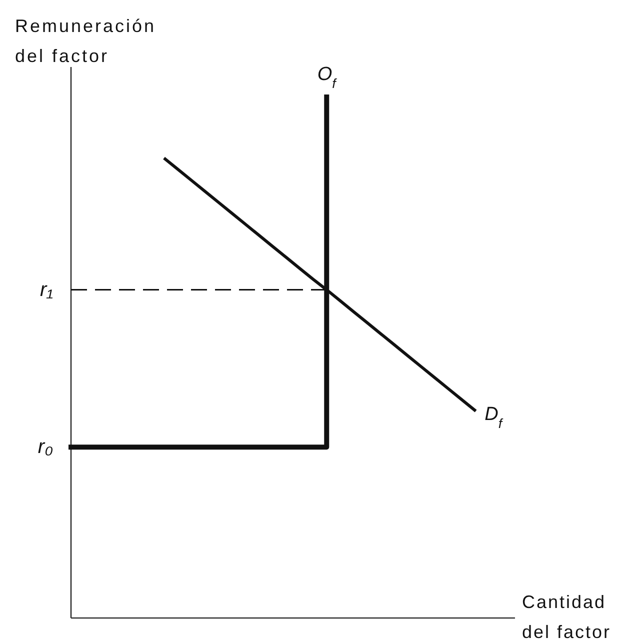  Describe the element at coordinates (327, 77) in the screenshot. I see `series-label: O$_{f}$` at that location.